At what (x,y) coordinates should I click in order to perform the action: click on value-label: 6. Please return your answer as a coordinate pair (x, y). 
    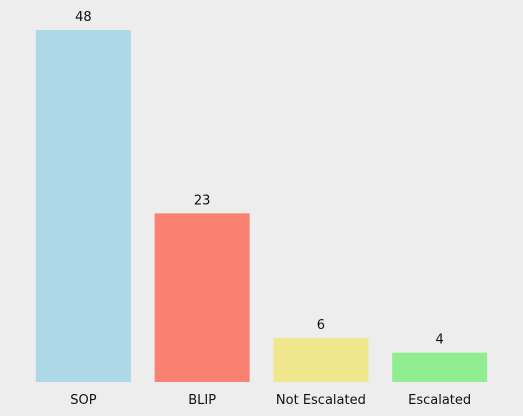
    Looking at the image, I should click on (321, 325).